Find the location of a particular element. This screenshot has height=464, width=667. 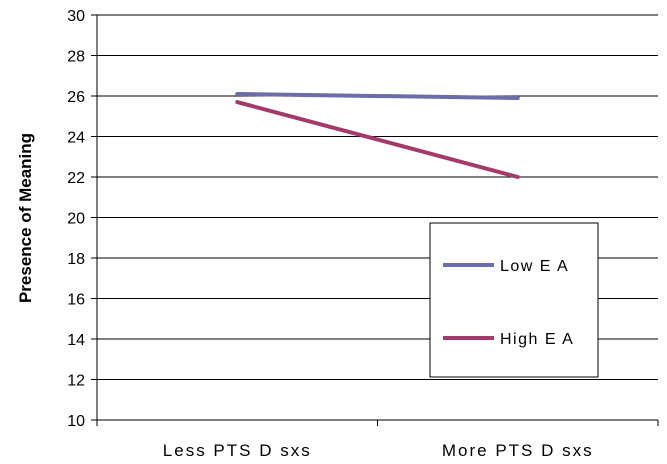

y-tick-label: 18 is located at coordinates (76, 259).